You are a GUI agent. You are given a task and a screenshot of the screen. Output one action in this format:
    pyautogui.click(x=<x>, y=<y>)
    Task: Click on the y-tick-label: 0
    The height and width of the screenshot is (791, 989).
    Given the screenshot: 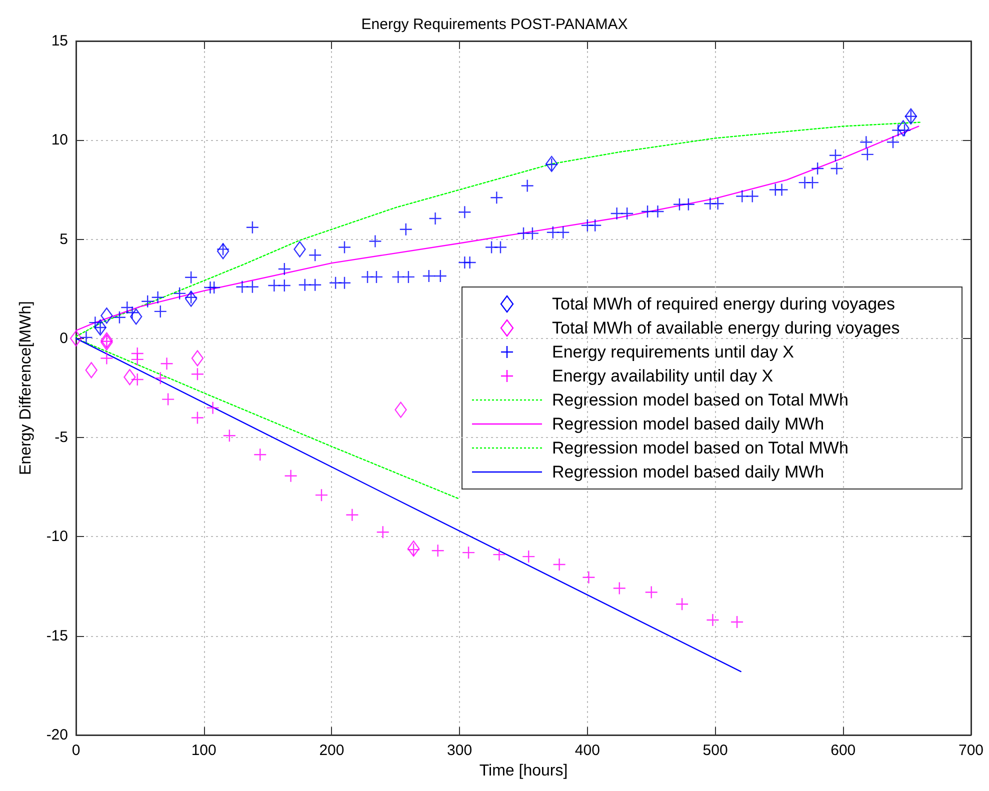 What is the action you would take?
    pyautogui.click(x=64, y=338)
    